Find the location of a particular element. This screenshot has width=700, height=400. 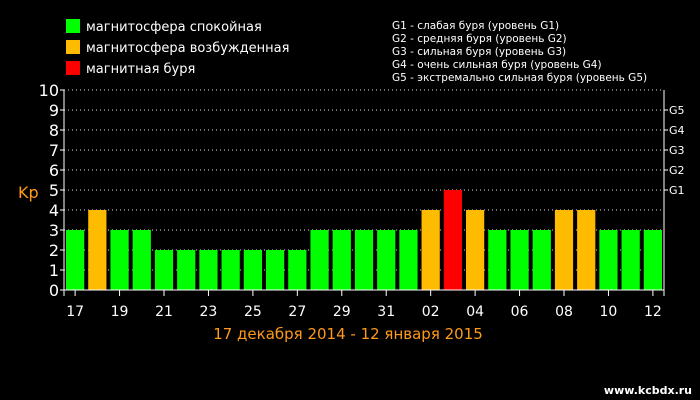

y-tick-label: 6 is located at coordinates (54, 170).